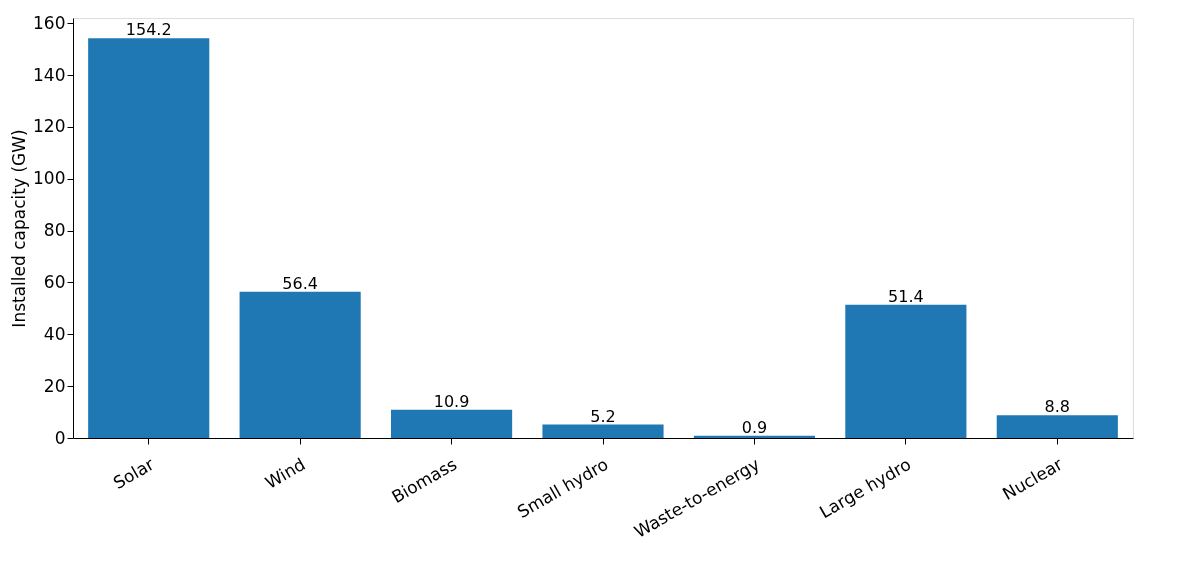 The image size is (1184, 564). Describe the element at coordinates (754, 427) in the screenshot. I see `data-label: 0.9` at that location.